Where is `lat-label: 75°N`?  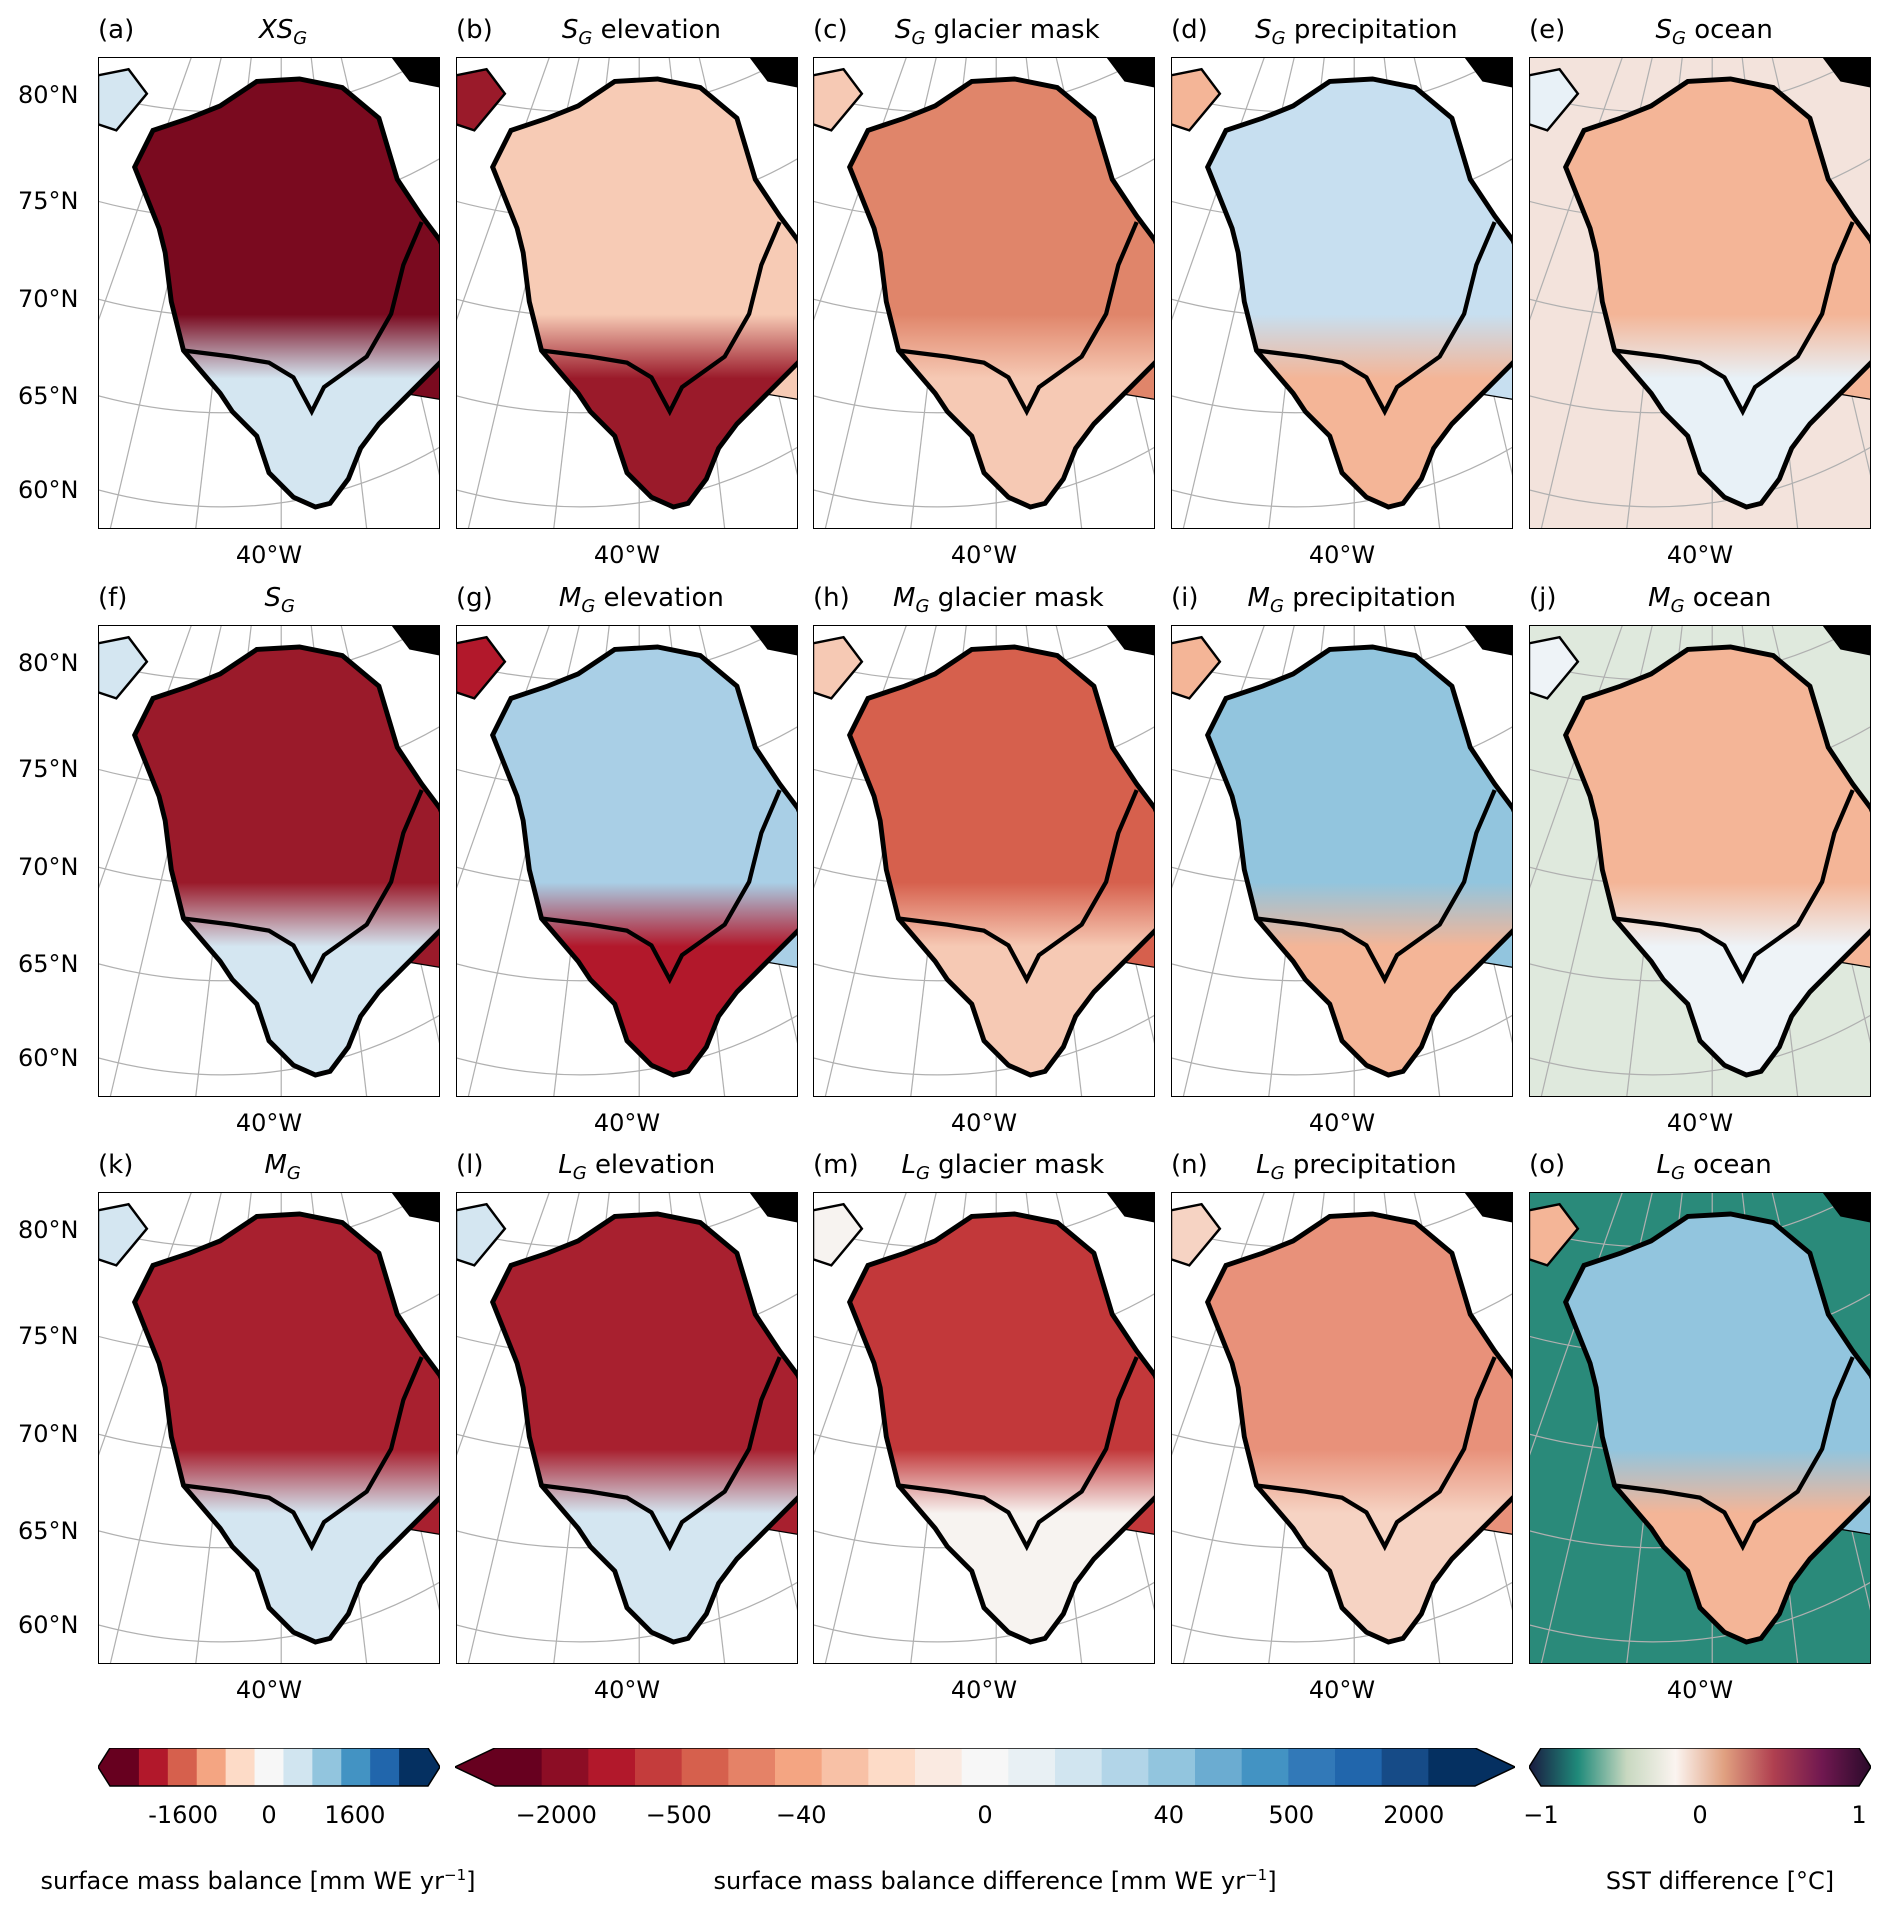
lat-label: 75°N is located at coordinates (48, 201).